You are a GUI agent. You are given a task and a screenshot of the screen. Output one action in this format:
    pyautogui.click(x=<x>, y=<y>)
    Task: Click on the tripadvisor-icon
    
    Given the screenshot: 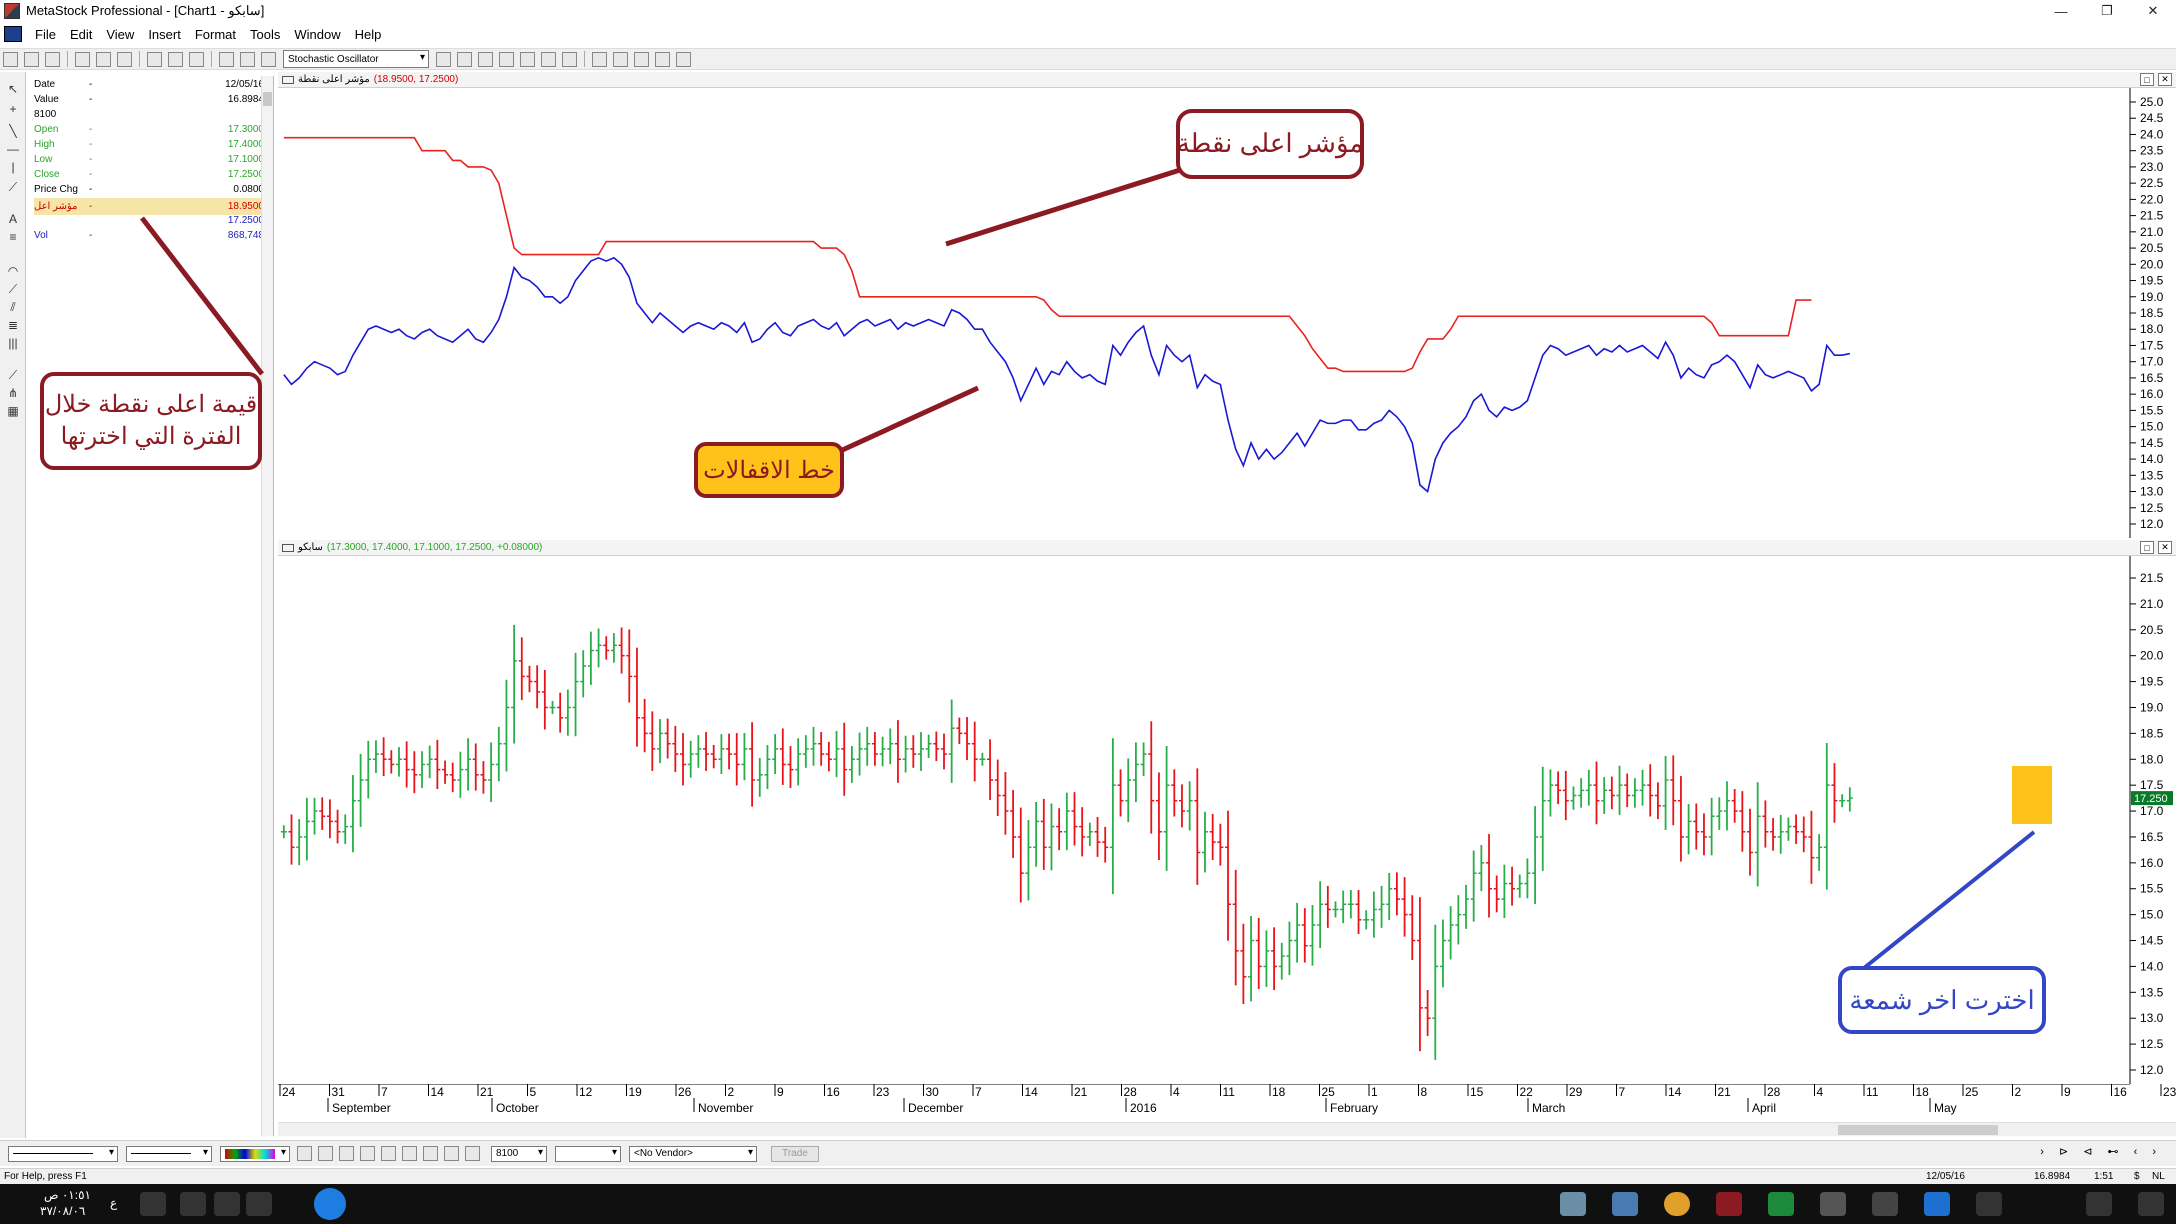 What is the action you would take?
    pyautogui.click(x=1781, y=1204)
    